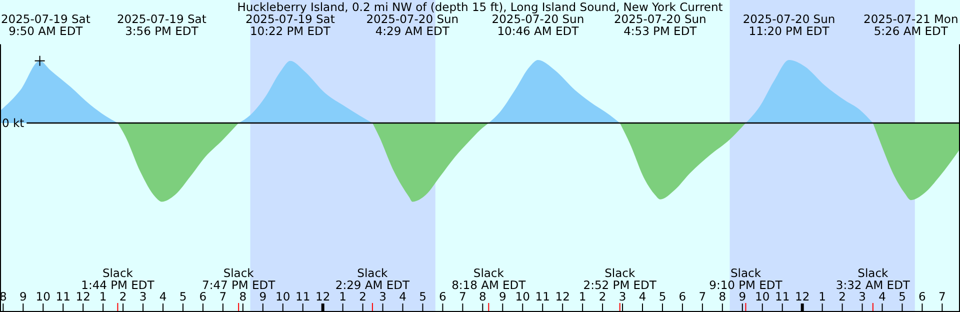  I want to click on annotation: Slack 9:10 PM EDT, so click(746, 279).